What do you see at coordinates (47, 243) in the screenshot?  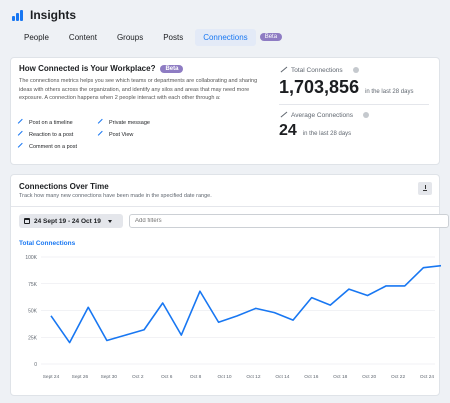 I see `series-title: Total Connections` at bounding box center [47, 243].